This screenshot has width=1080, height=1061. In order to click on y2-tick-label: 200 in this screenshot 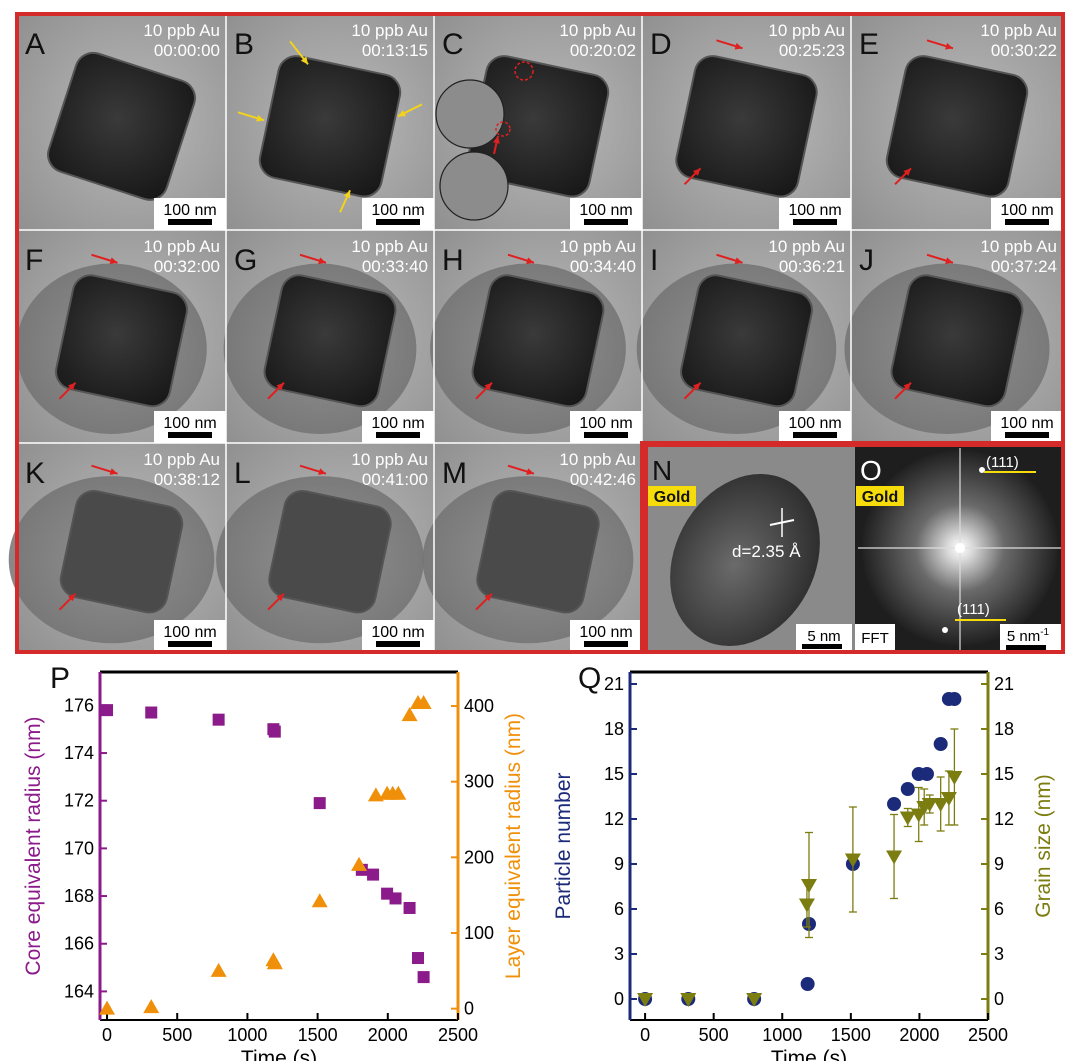, I will do `click(479, 857)`.